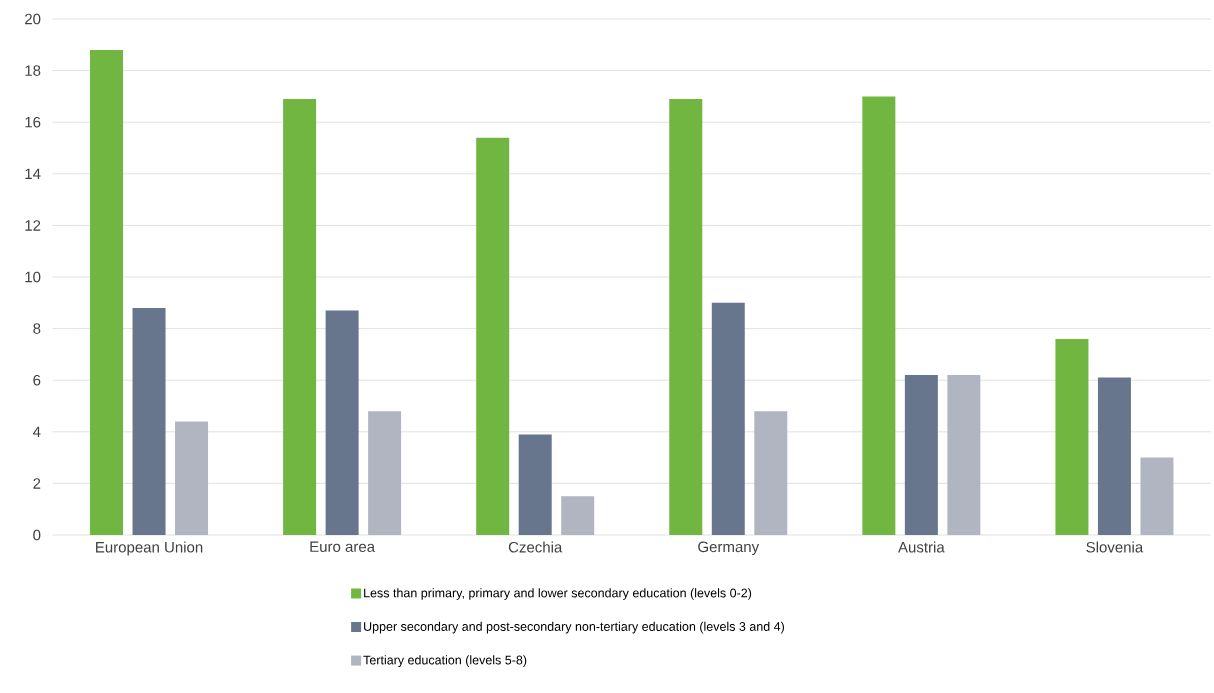 The height and width of the screenshot is (693, 1214). I want to click on y-tick-label: 20, so click(33, 19).